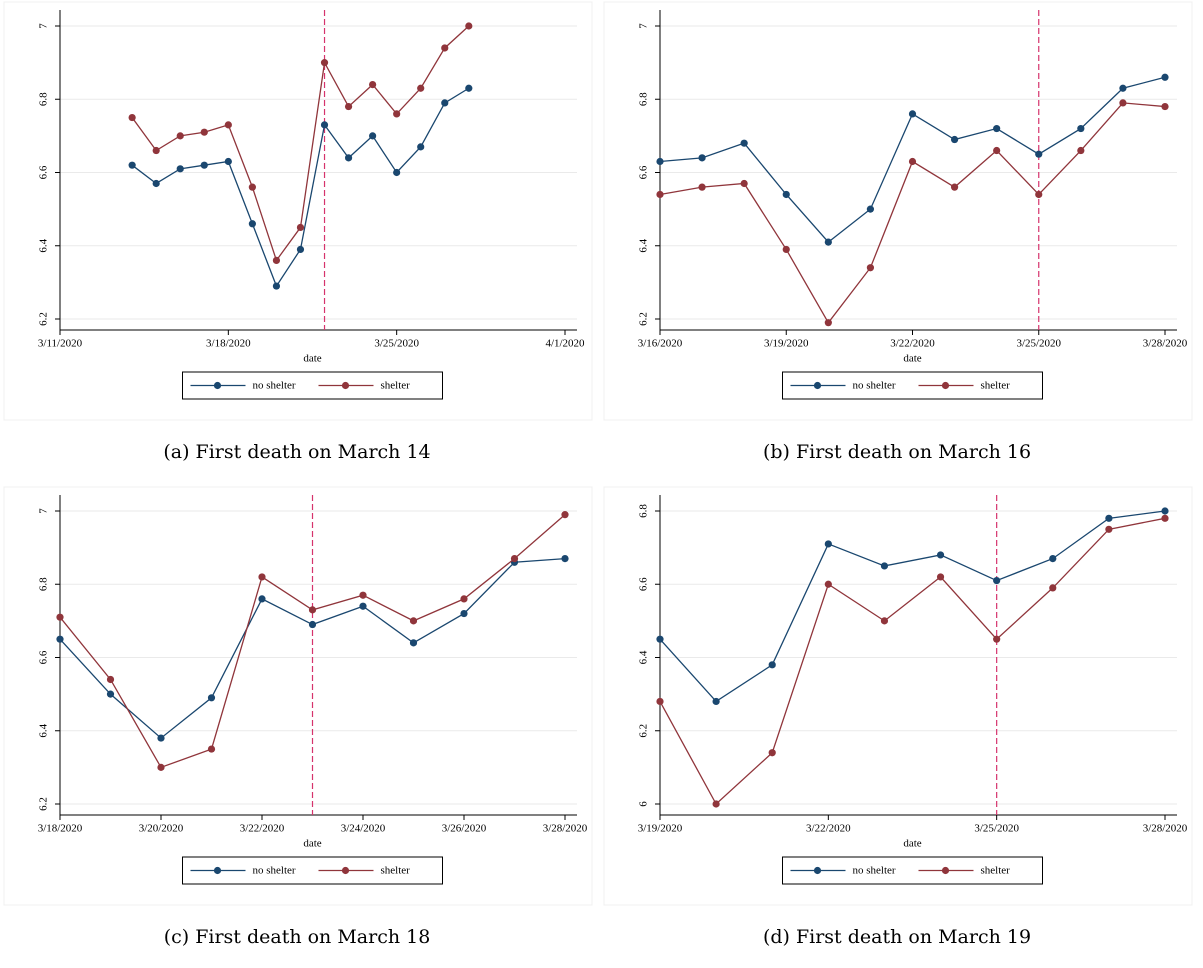 This screenshot has width=1203, height=968. I want to click on x-tick-label: 3/19/2020, so click(786, 344).